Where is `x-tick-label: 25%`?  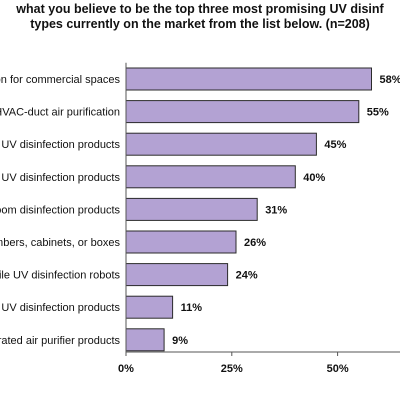
x-tick-label: 25% is located at coordinates (232, 369).